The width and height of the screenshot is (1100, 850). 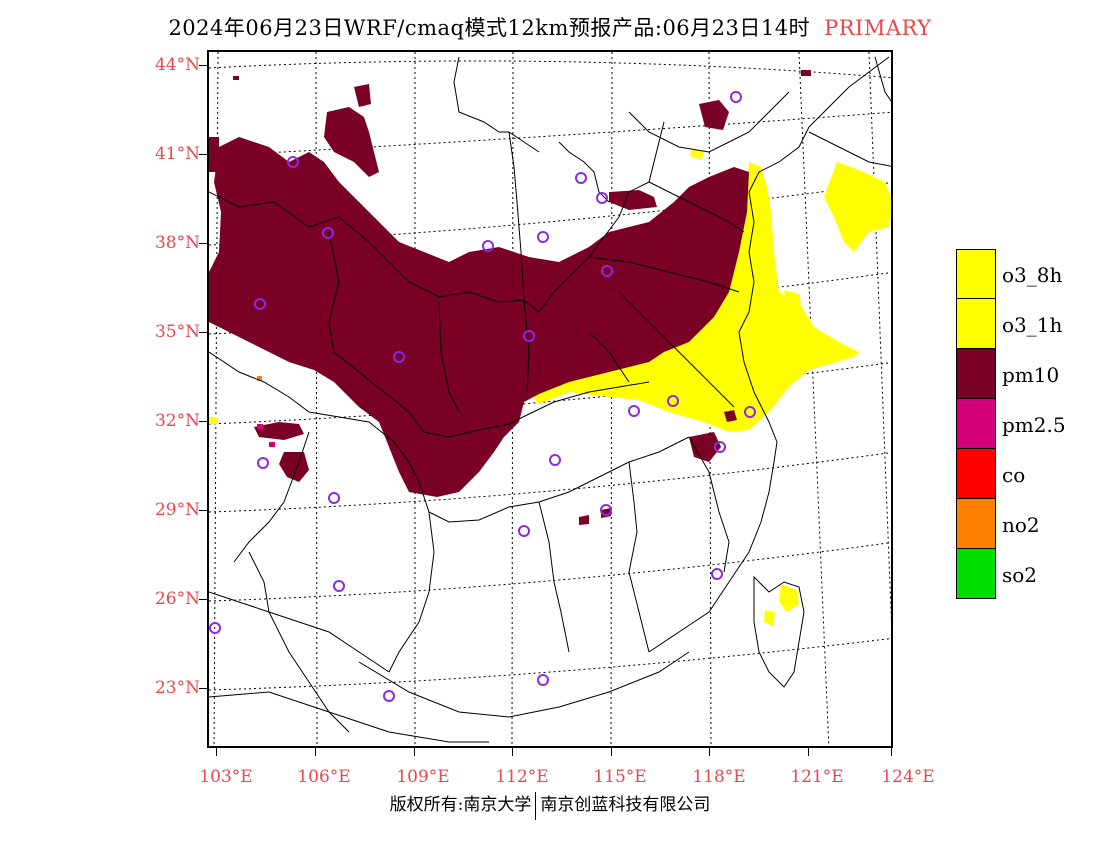 What do you see at coordinates (423, 777) in the screenshot?
I see `lon-label-109: 109°E` at bounding box center [423, 777].